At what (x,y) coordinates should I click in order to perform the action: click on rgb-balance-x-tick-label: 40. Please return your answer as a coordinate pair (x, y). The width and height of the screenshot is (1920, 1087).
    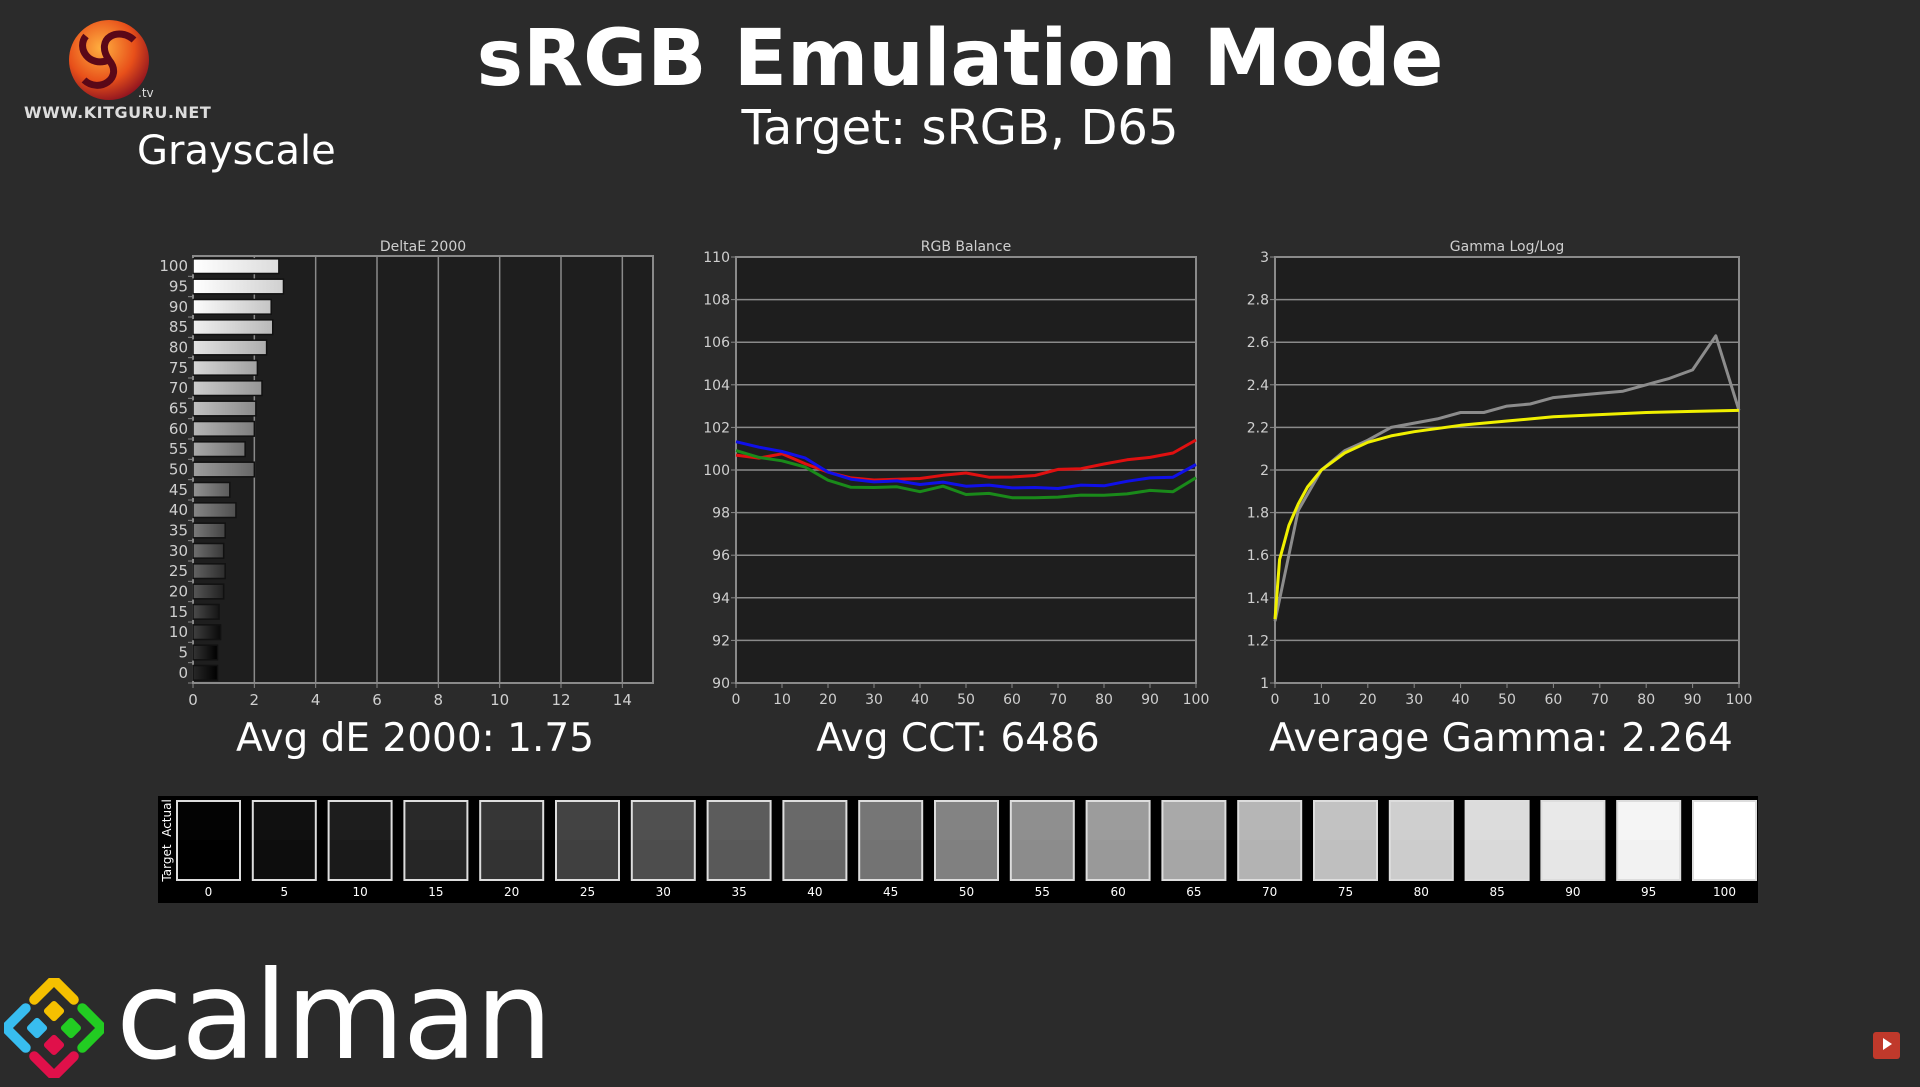
    Looking at the image, I should click on (920, 700).